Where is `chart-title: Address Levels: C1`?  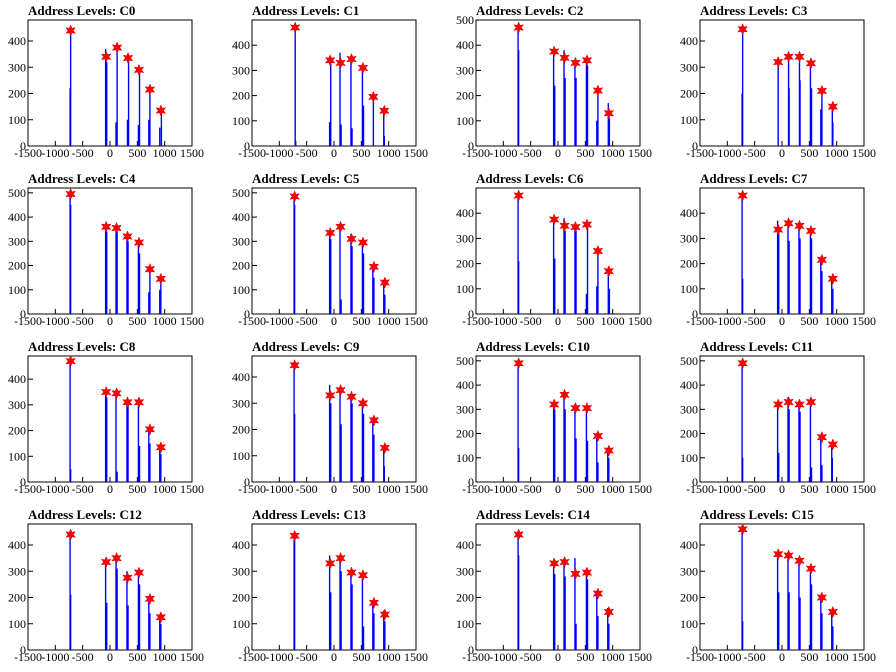
chart-title: Address Levels: C1 is located at coordinates (306, 10).